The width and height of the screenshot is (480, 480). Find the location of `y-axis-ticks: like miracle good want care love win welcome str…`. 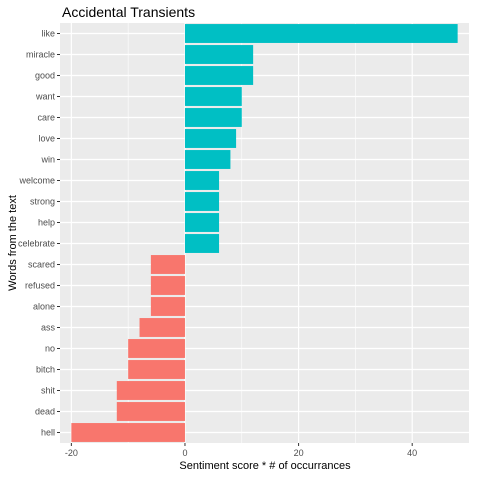

y-axis-ticks: like miracle good want care love win welcome str… is located at coordinates (39, 233).